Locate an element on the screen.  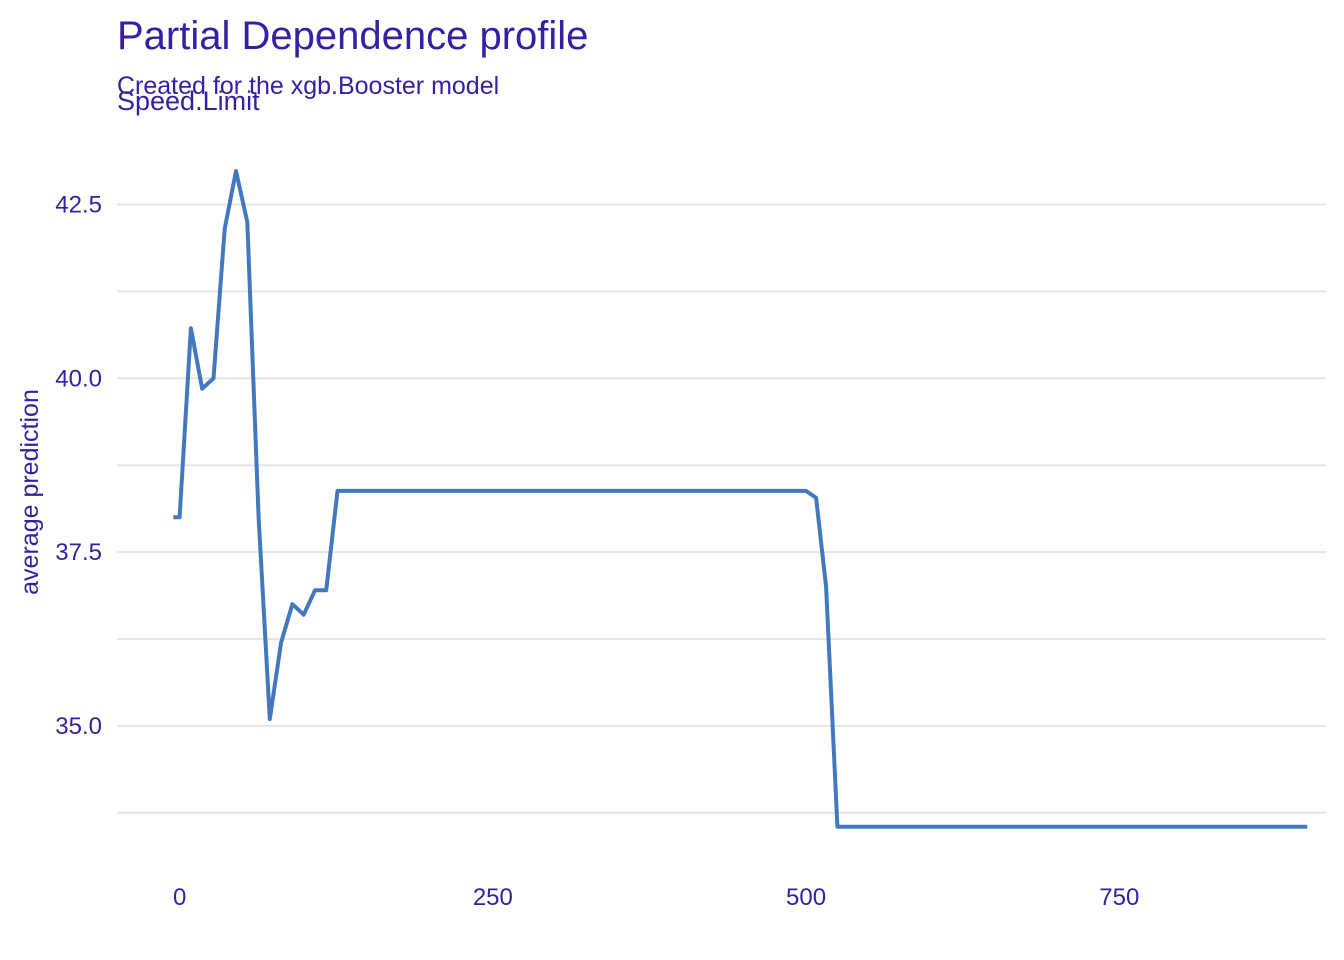
chart-title: Partial Dependence profile is located at coordinates (353, 36).